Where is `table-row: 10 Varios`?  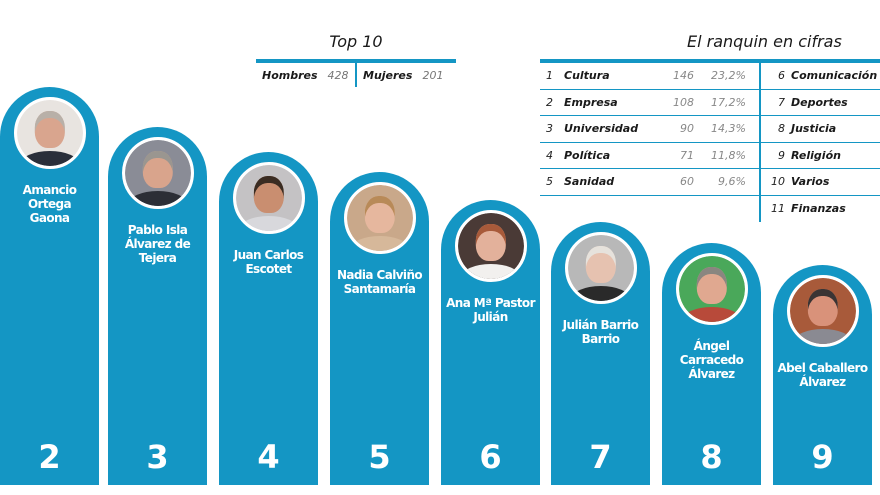 table-row: 10 Varios is located at coordinates (820, 182).